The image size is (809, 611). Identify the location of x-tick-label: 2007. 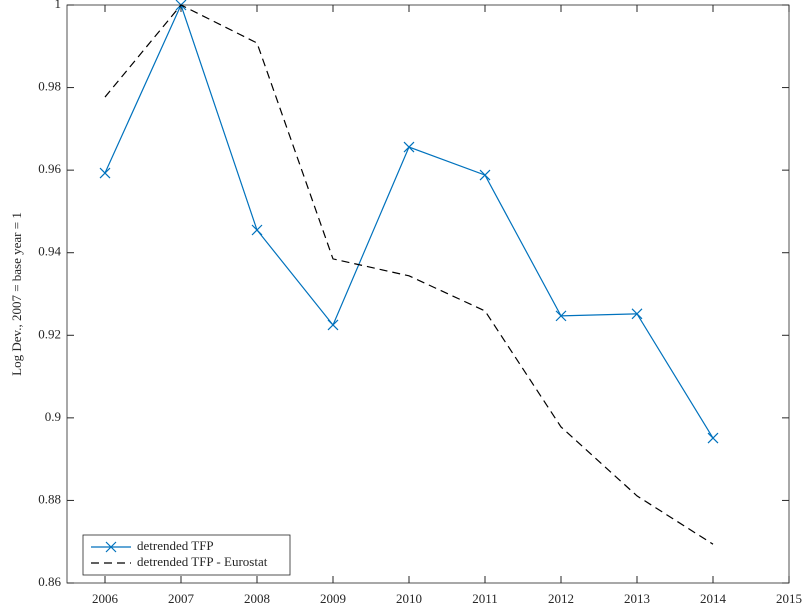
(181, 598).